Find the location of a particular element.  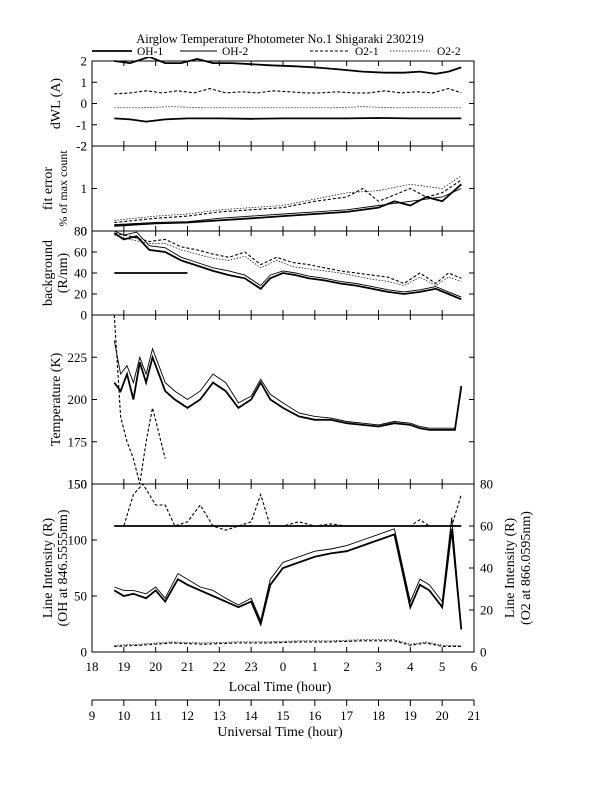

y-axis-label: Temperature (K) is located at coordinates (56, 399).